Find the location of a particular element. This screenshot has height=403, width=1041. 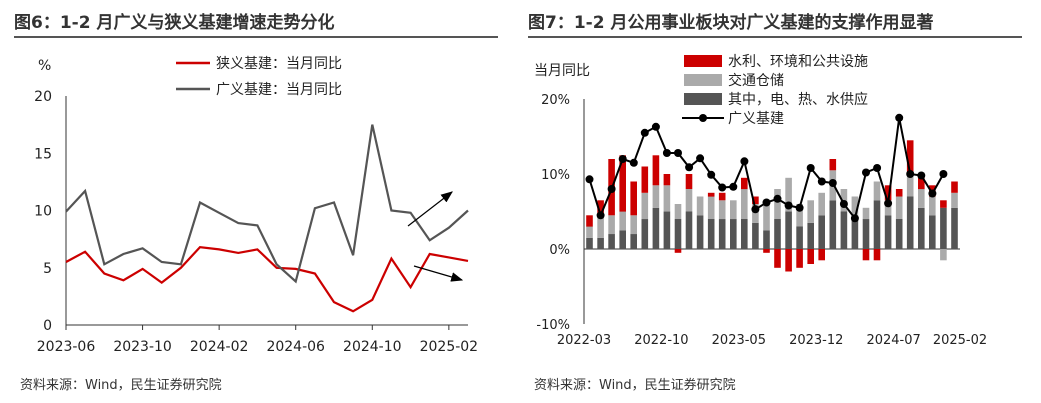

y-tick-label: 20 is located at coordinates (43, 97).